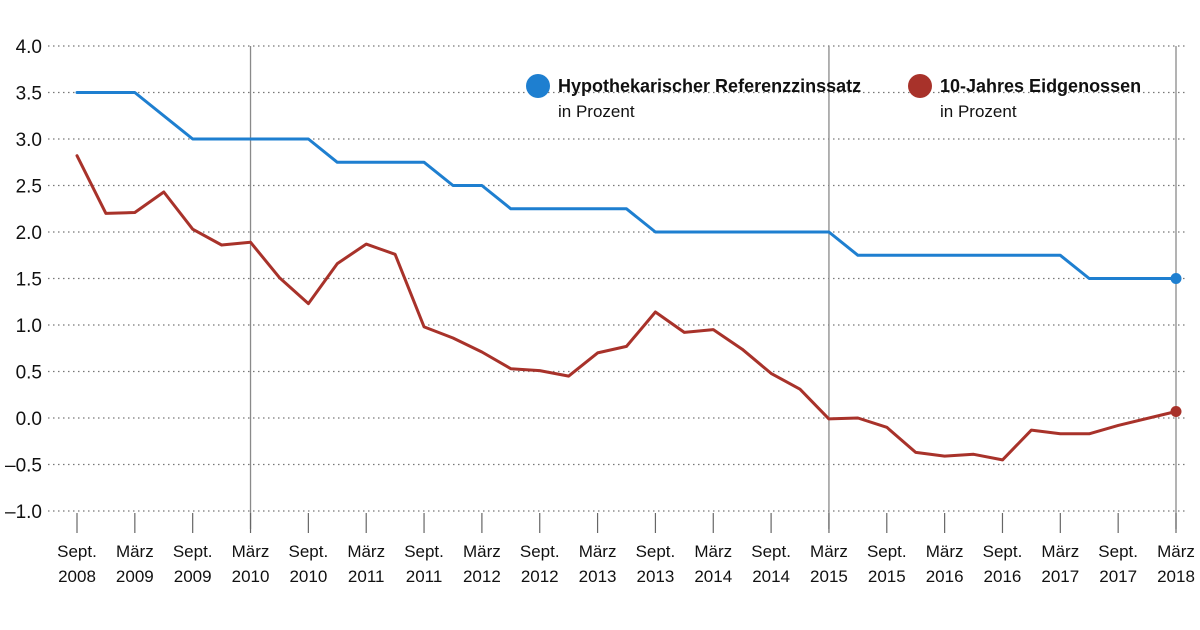  What do you see at coordinates (77, 576) in the screenshot?
I see `x-tick-label-year: 2008` at bounding box center [77, 576].